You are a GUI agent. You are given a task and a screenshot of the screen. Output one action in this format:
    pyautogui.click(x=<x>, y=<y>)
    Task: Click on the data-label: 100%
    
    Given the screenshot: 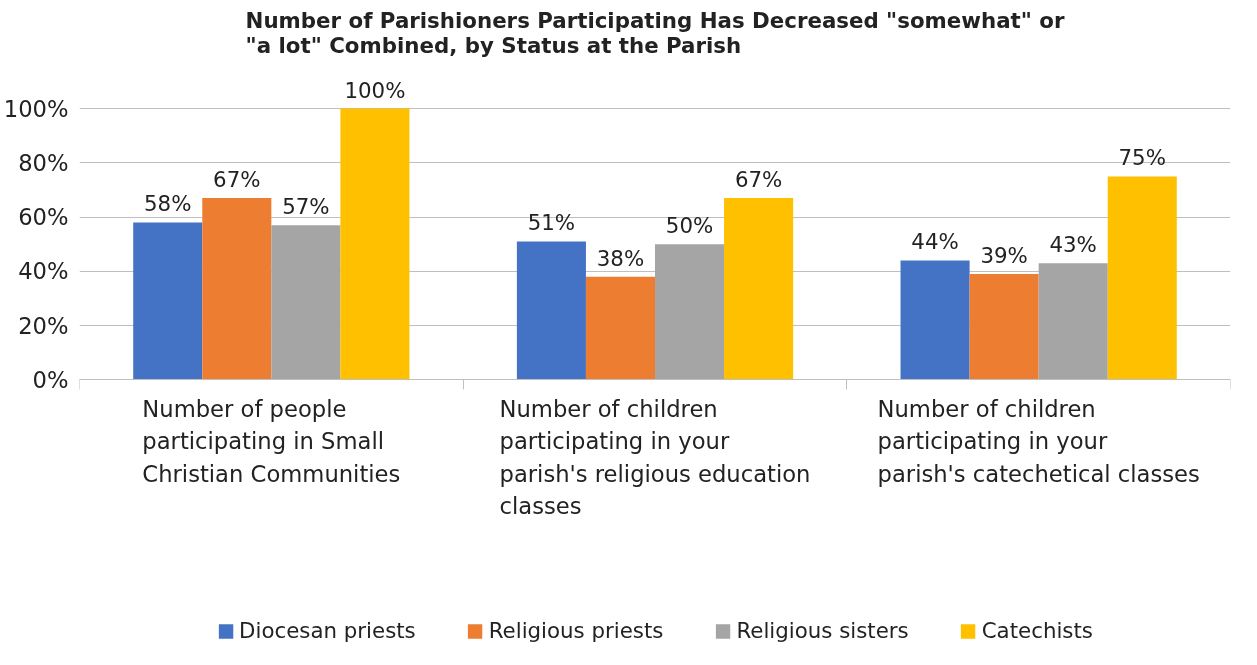 What is the action you would take?
    pyautogui.click(x=375, y=90)
    